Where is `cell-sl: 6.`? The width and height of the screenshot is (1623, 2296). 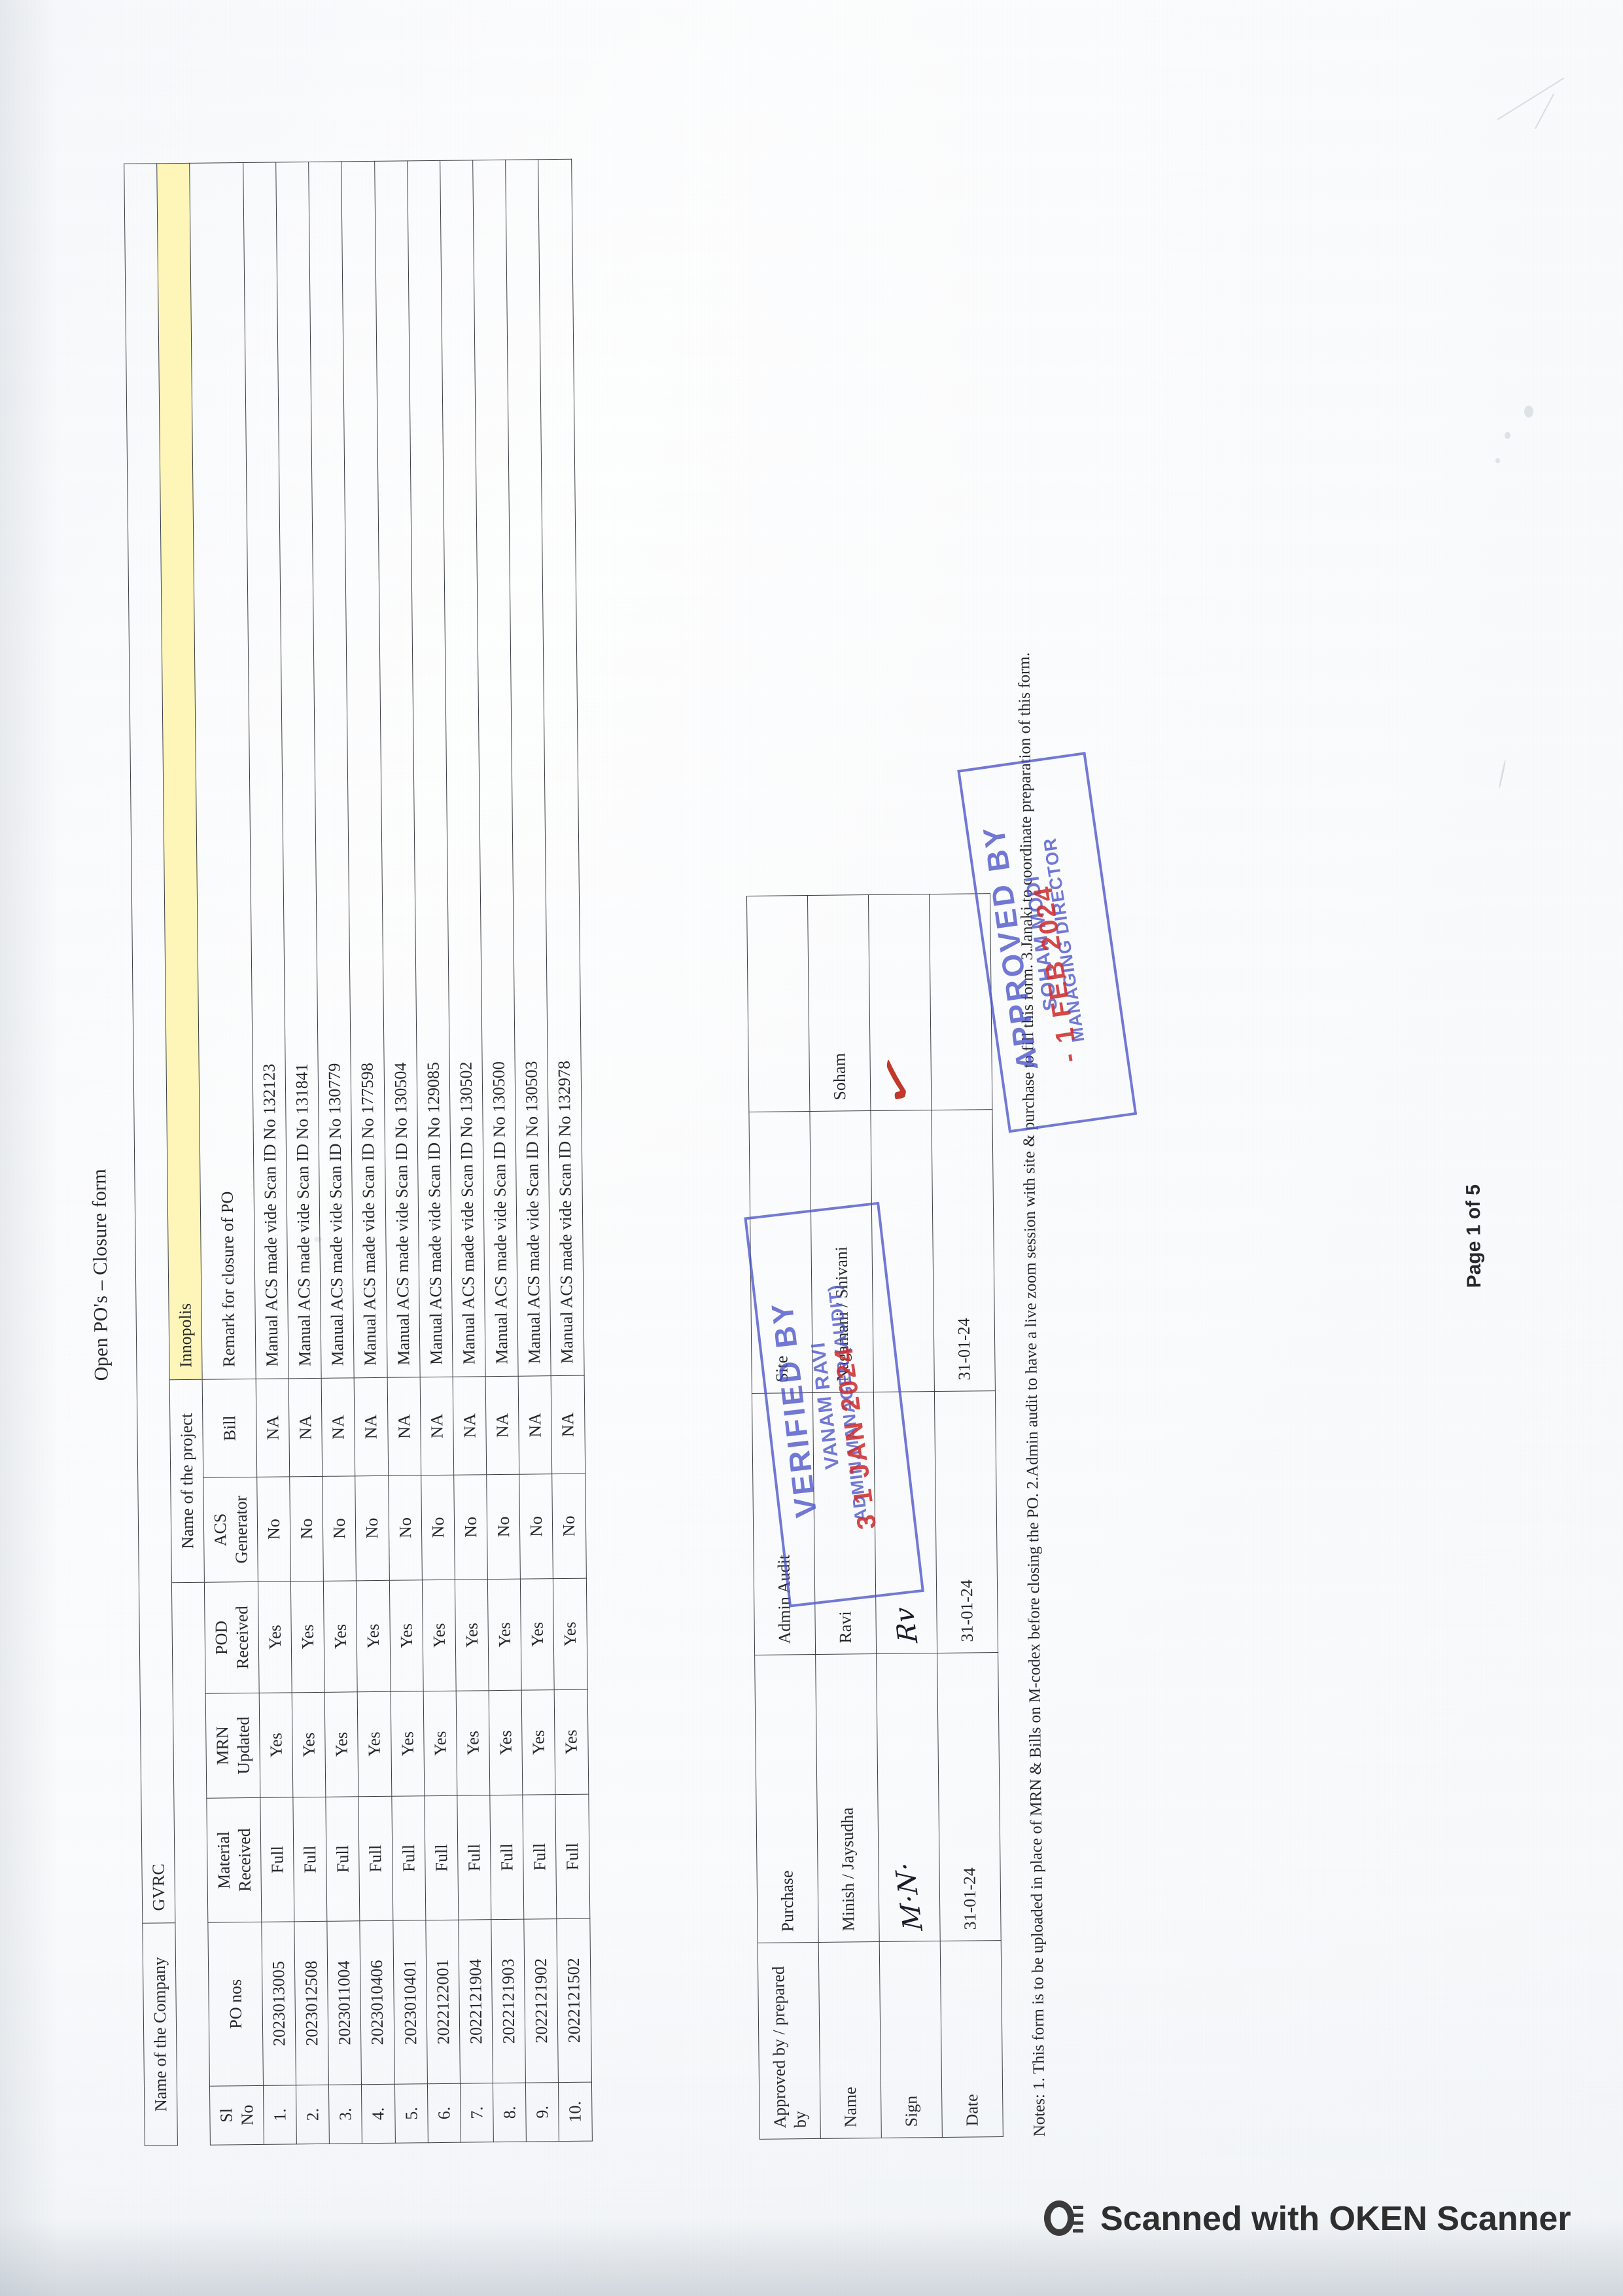
cell-sl: 6. is located at coordinates (444, 2113).